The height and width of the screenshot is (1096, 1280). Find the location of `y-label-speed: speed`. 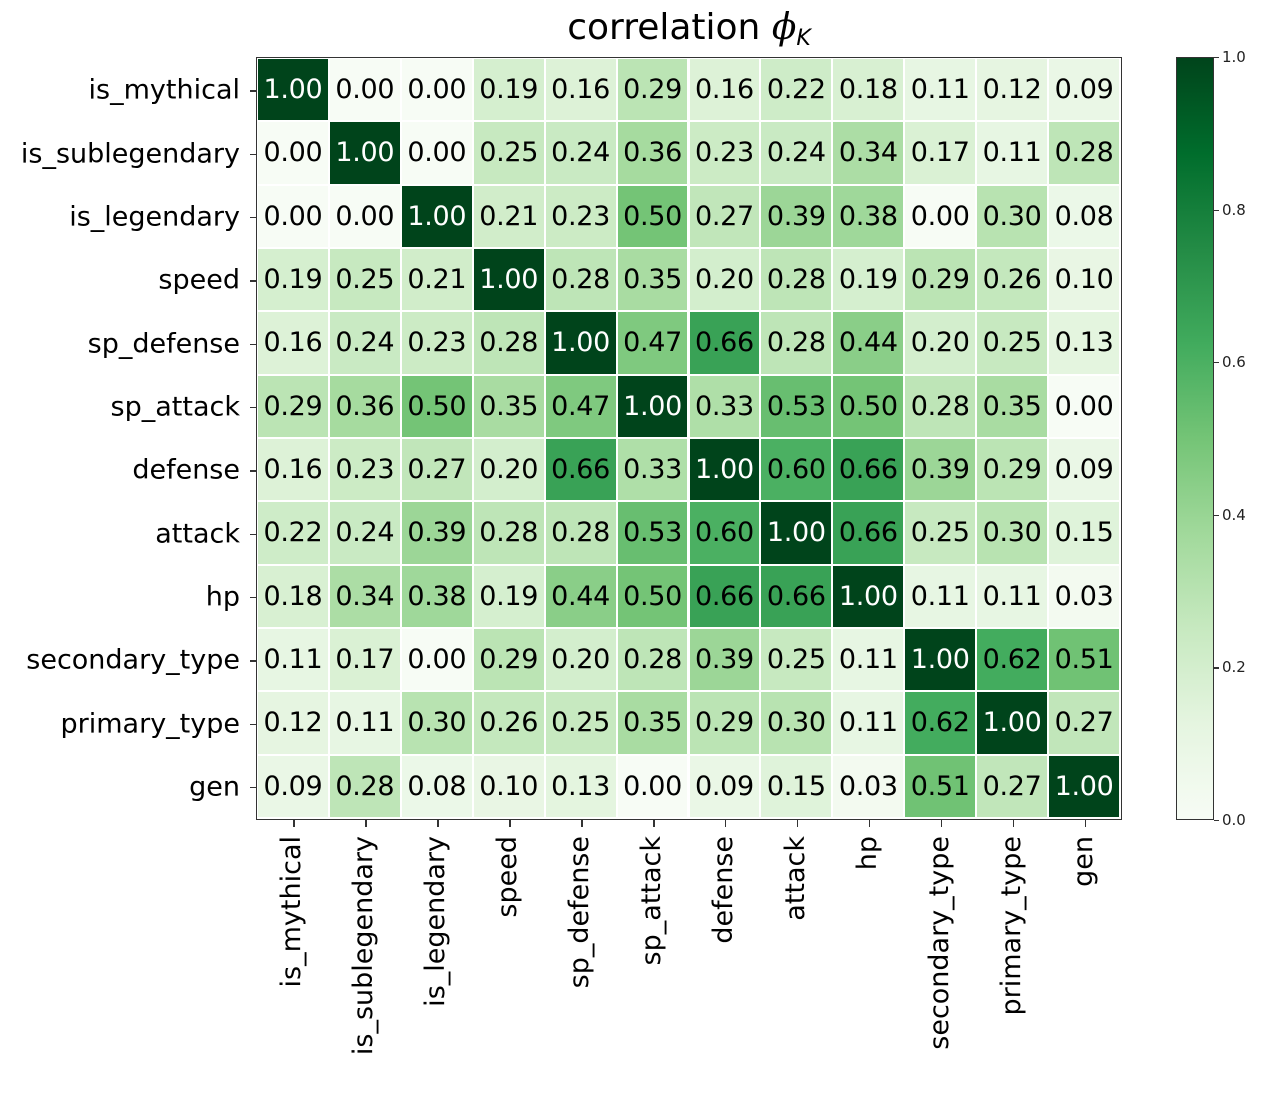

y-label-speed: speed is located at coordinates (199, 280).